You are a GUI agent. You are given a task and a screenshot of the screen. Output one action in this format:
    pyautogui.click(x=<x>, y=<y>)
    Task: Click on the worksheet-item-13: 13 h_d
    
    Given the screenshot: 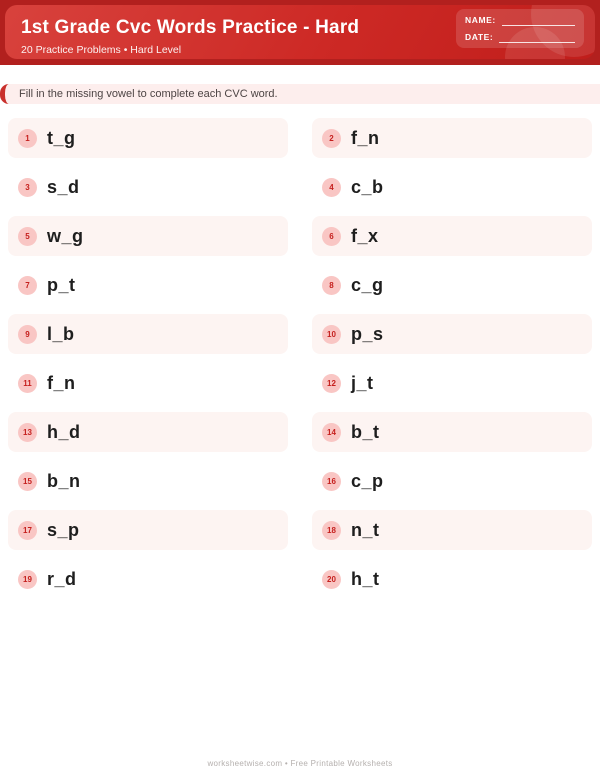 What is the action you would take?
    pyautogui.click(x=148, y=432)
    